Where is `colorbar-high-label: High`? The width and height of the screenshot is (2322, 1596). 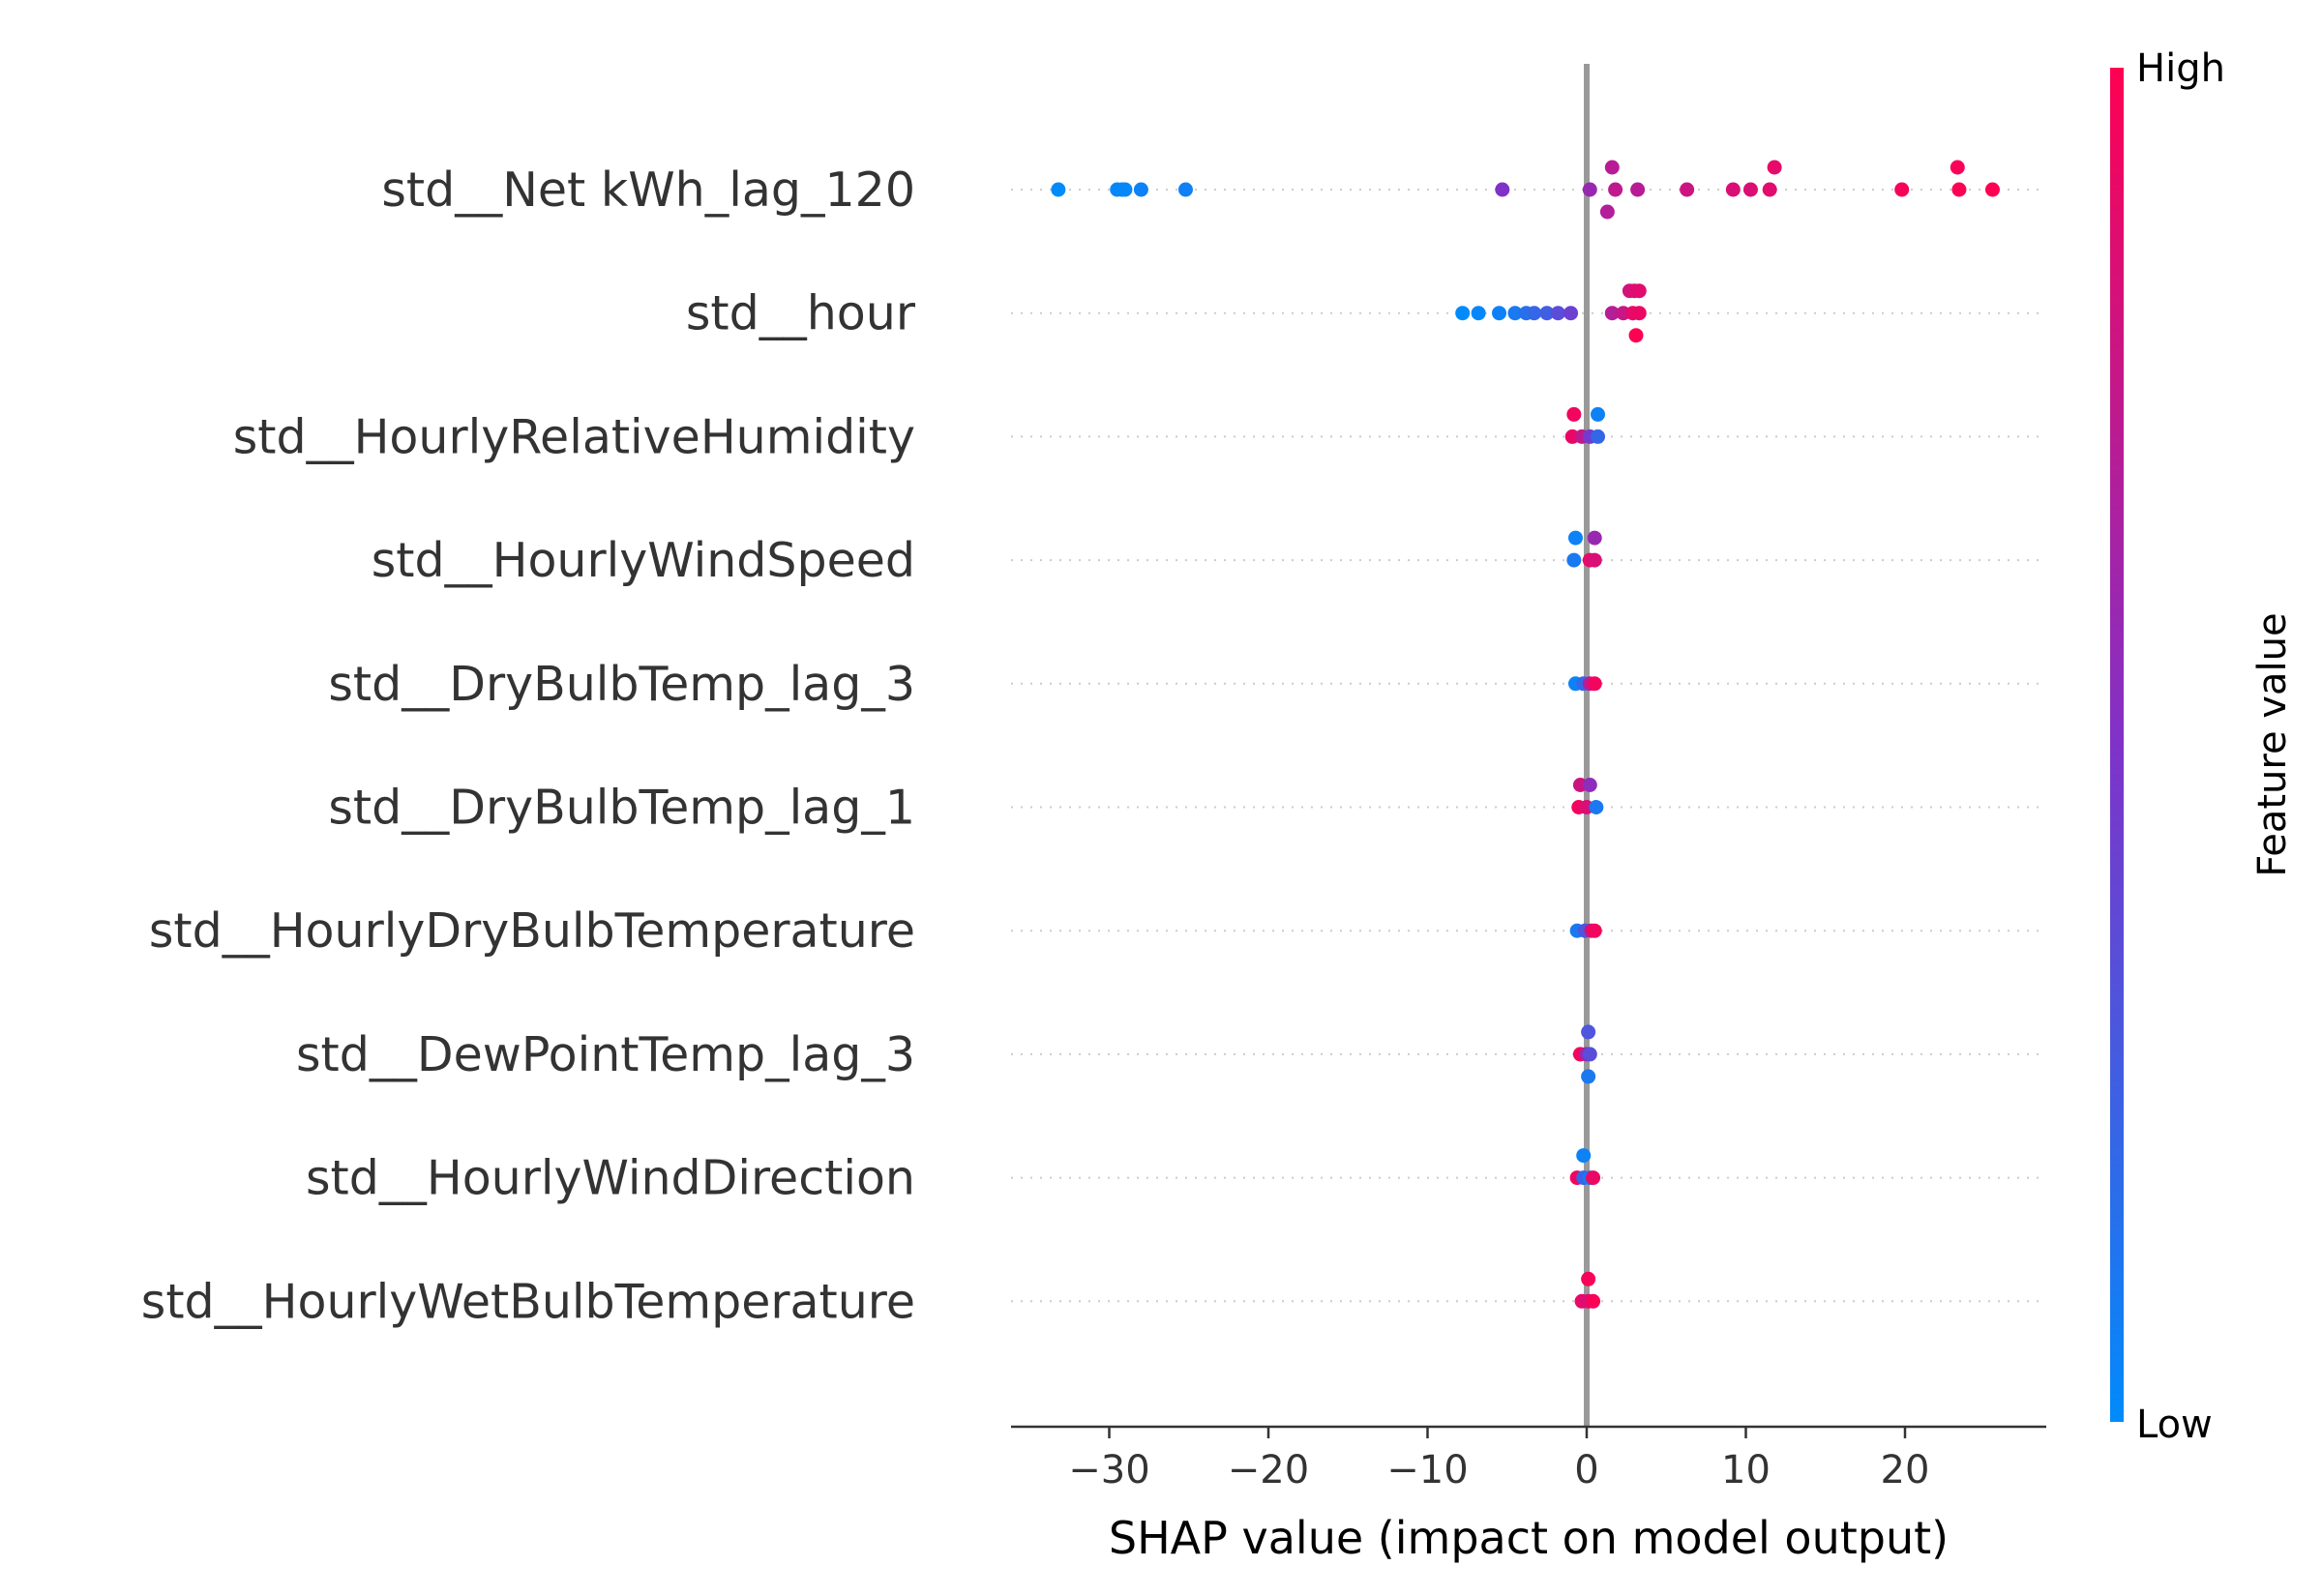 colorbar-high-label: High is located at coordinates (2180, 68).